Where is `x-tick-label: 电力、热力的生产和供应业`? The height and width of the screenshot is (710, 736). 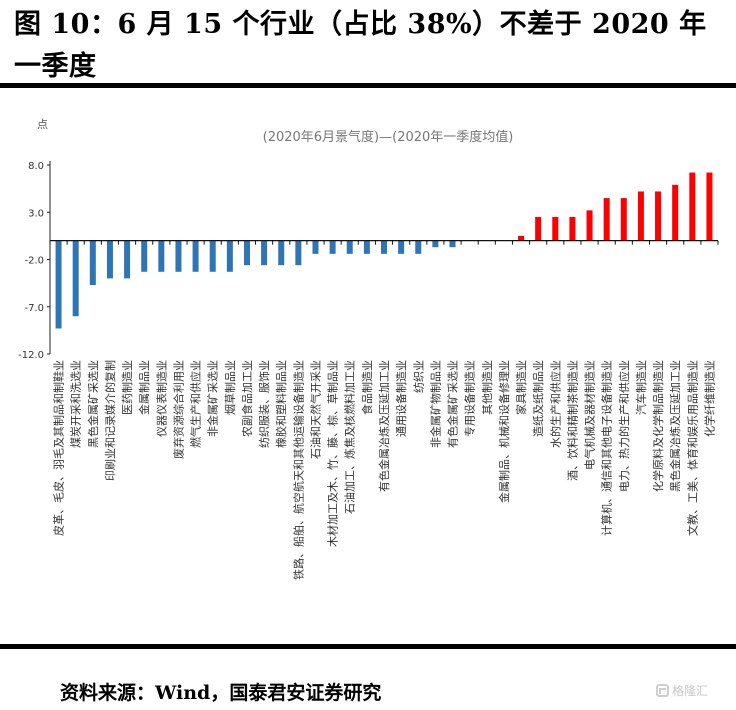 x-tick-label: 电力、热力的生产和供应业 is located at coordinates (624, 426).